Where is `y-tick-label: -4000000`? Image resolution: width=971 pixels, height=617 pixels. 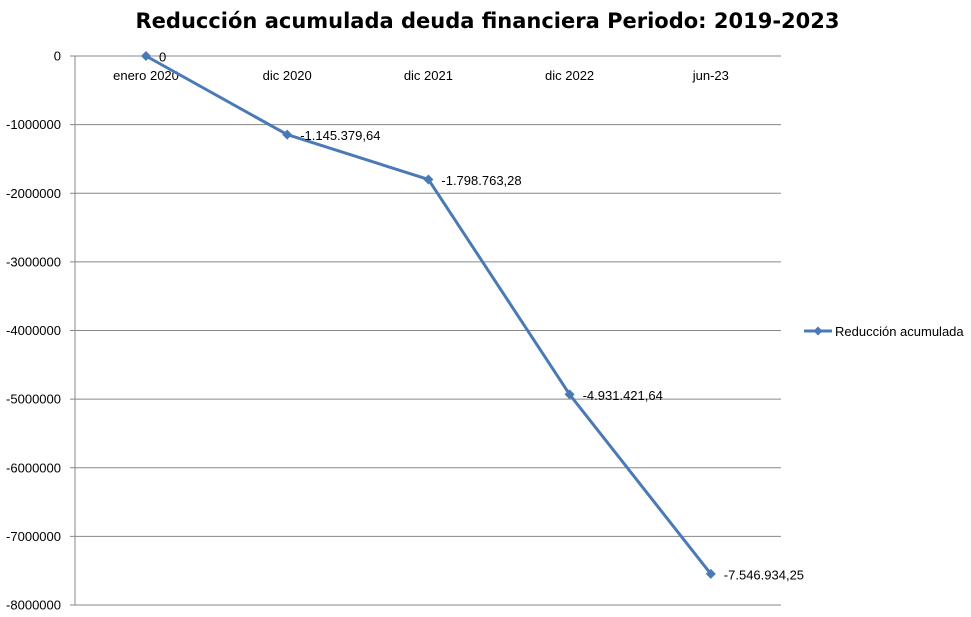 y-tick-label: -4000000 is located at coordinates (33, 330).